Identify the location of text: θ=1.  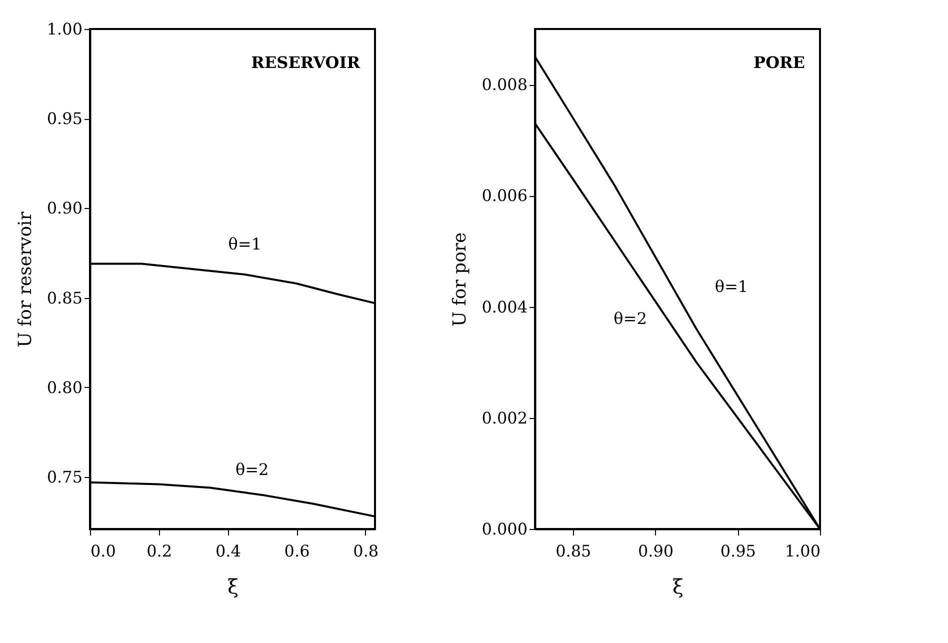
(731, 286).